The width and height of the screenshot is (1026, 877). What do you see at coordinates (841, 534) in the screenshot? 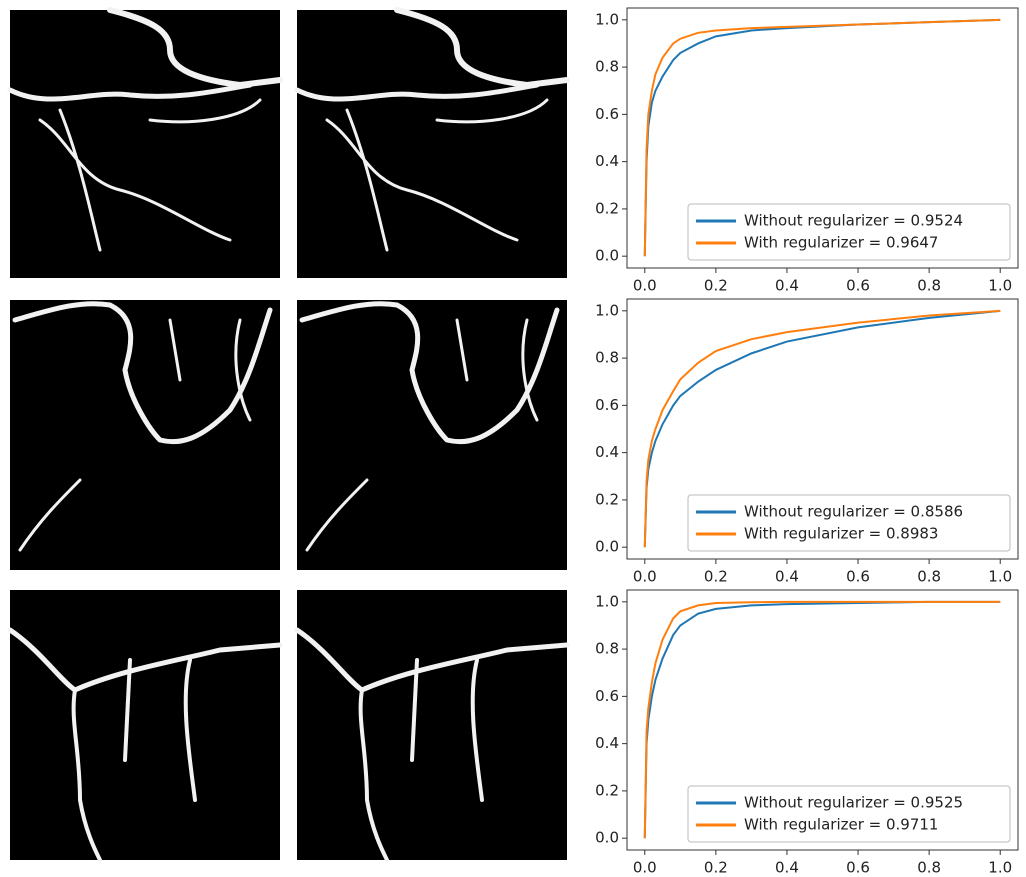
I see `legend-label: With regularizer = 0.8983` at bounding box center [841, 534].